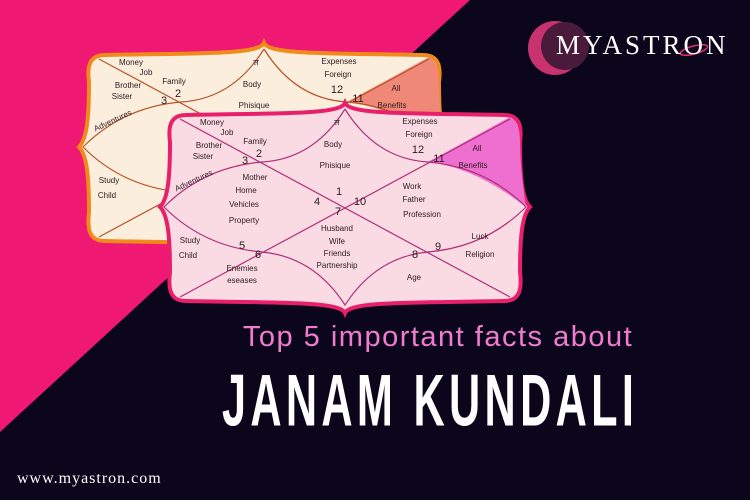 This screenshot has width=750, height=500. What do you see at coordinates (337, 265) in the screenshot?
I see `house-label: Partnership` at bounding box center [337, 265].